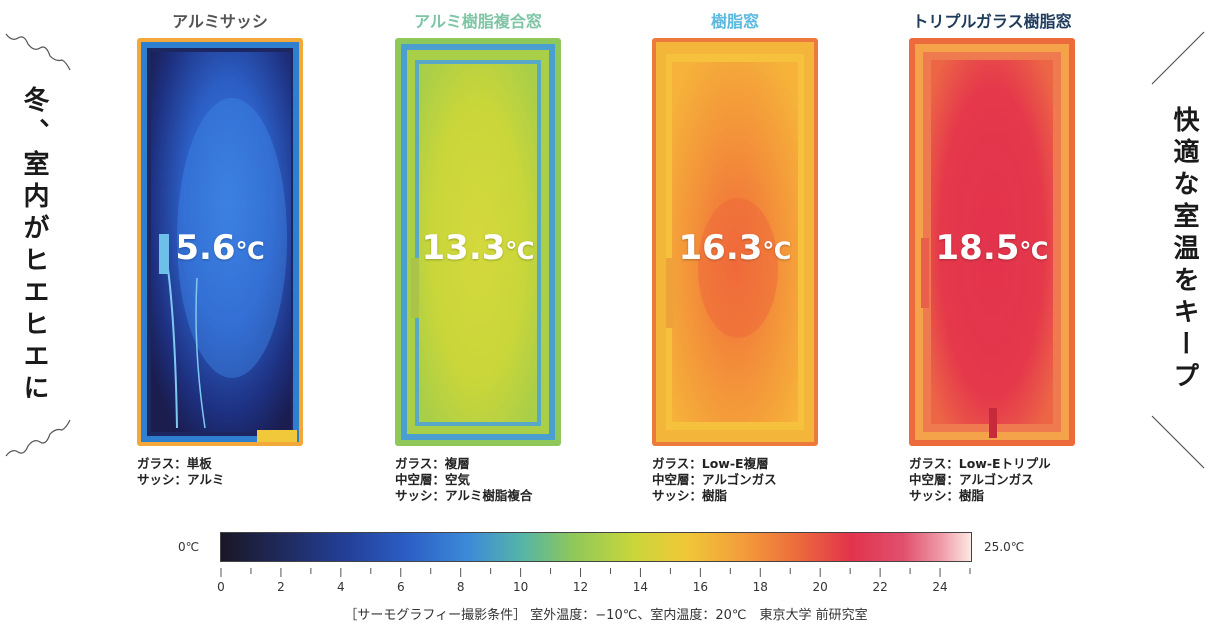 The height and width of the screenshot is (628, 1212). Describe the element at coordinates (700, 587) in the screenshot. I see `scale-tick-label: 16` at that location.